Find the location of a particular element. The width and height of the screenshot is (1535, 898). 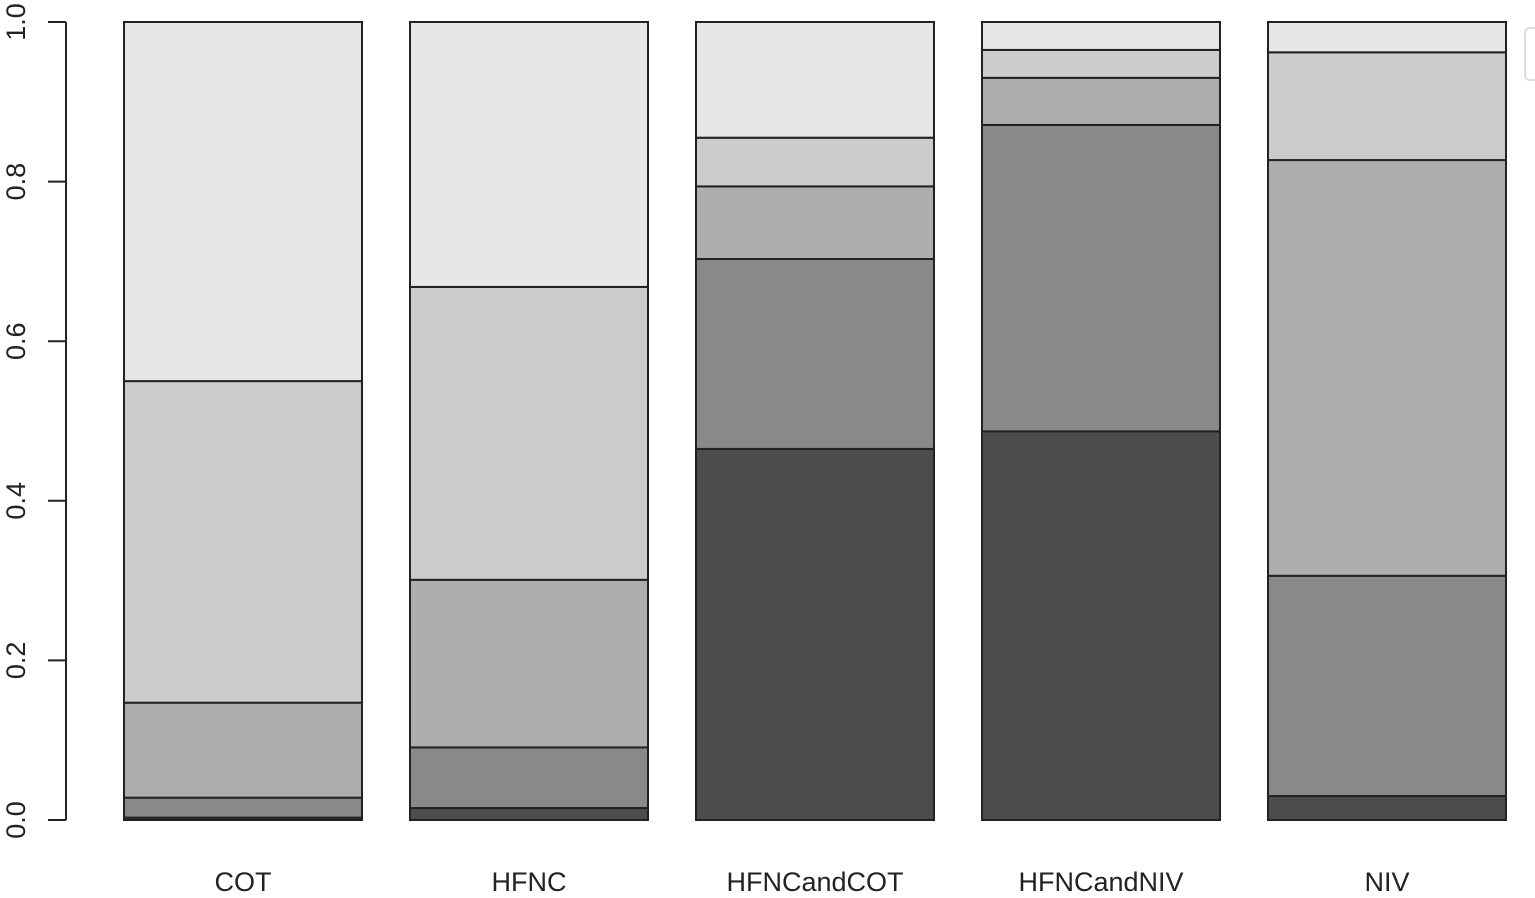

x-tick-label: COT is located at coordinates (243, 882).